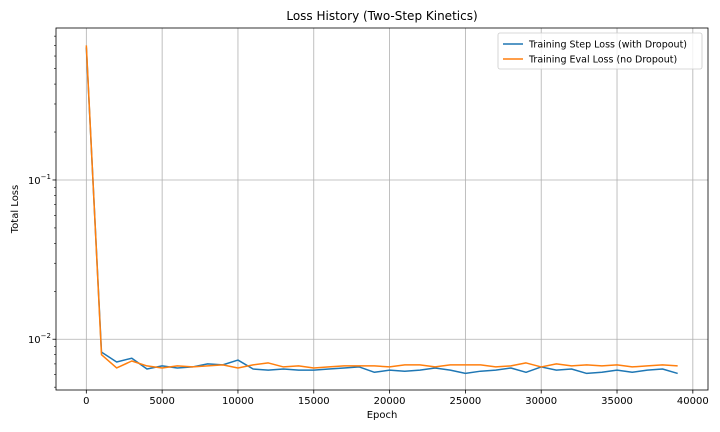  Describe the element at coordinates (602, 60) in the screenshot. I see `legend-label-eval-loss: Training Eval Loss (no Dropout)` at that location.